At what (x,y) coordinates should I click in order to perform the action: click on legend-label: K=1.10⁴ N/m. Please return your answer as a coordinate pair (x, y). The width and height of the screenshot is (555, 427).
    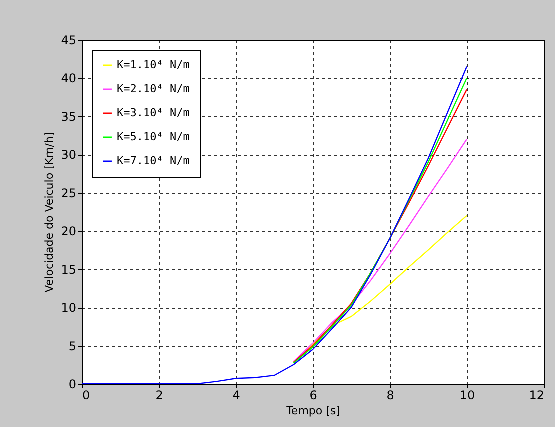
    Looking at the image, I should click on (153, 65).